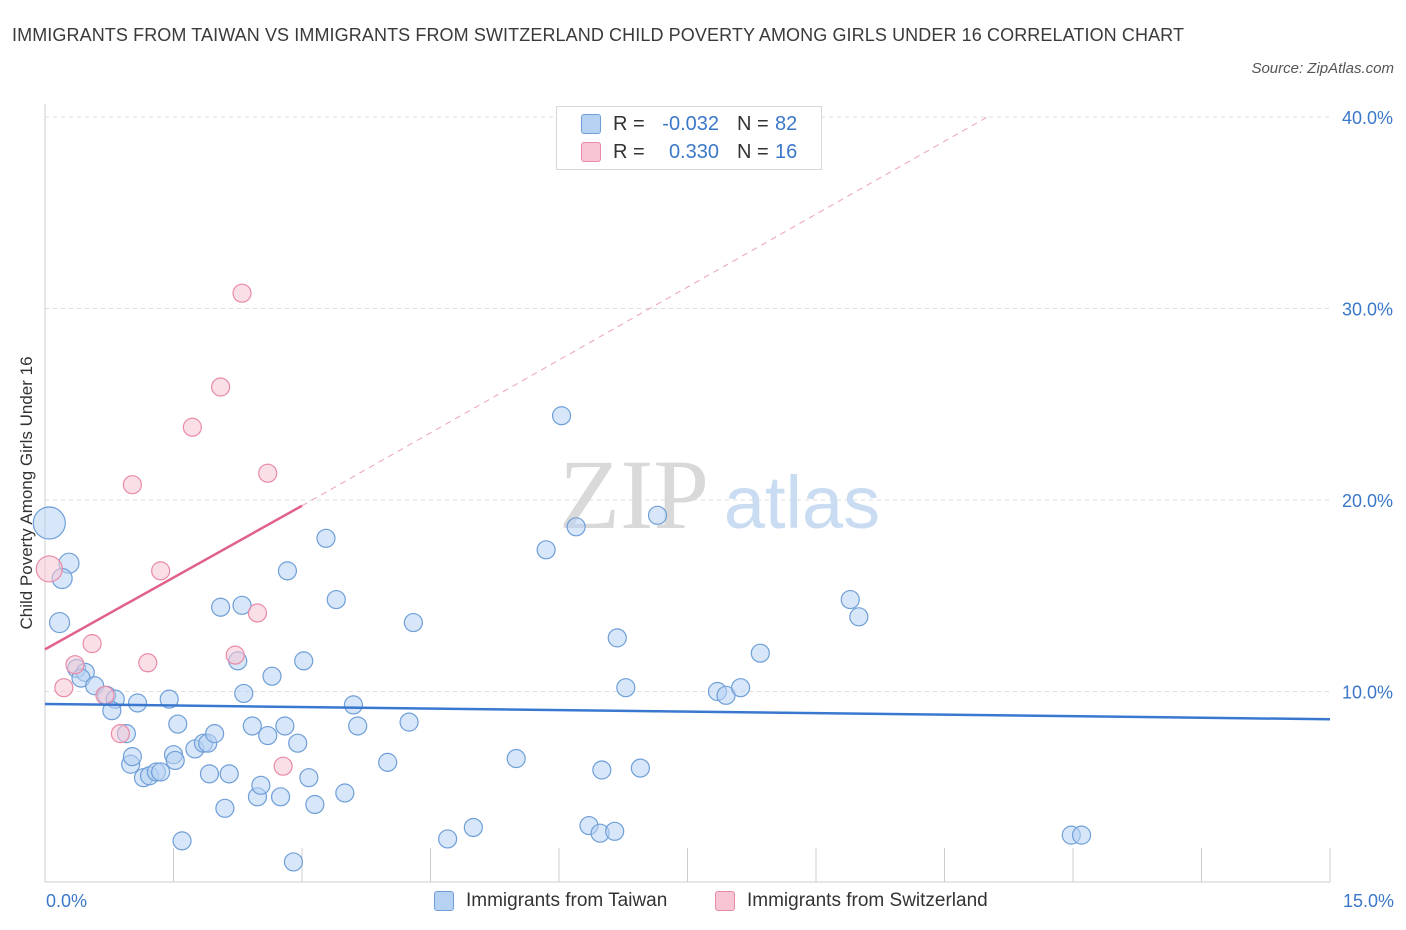 The height and width of the screenshot is (930, 1406). What do you see at coordinates (689, 138) in the screenshot?
I see `stats-legend: R = -0.032 N = 82 R = 0.330 N = 16` at bounding box center [689, 138].